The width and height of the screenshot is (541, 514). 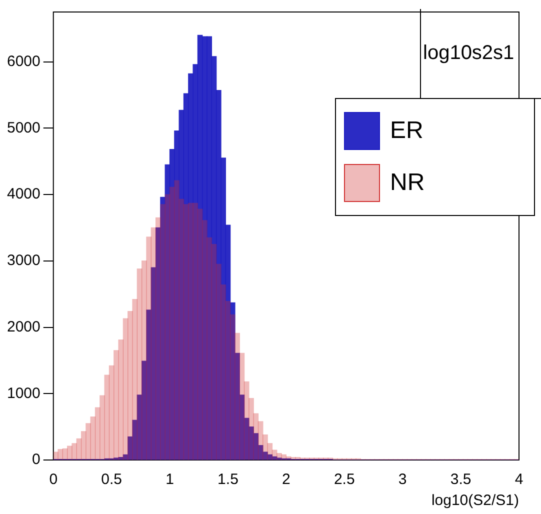 What do you see at coordinates (407, 131) in the screenshot?
I see `legend-label: ER` at bounding box center [407, 131].